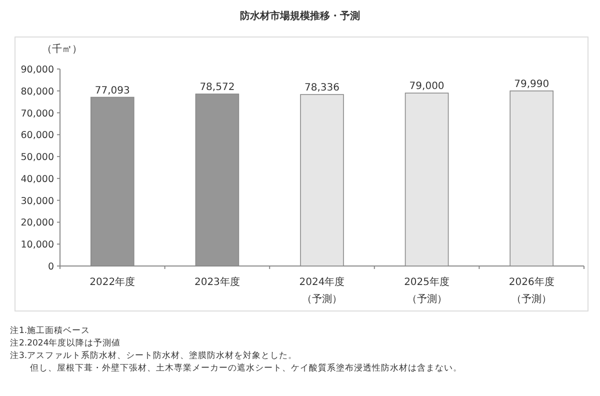 This screenshot has width=600, height=396. Describe the element at coordinates (532, 84) in the screenshot. I see `data-label: 79,990` at that location.